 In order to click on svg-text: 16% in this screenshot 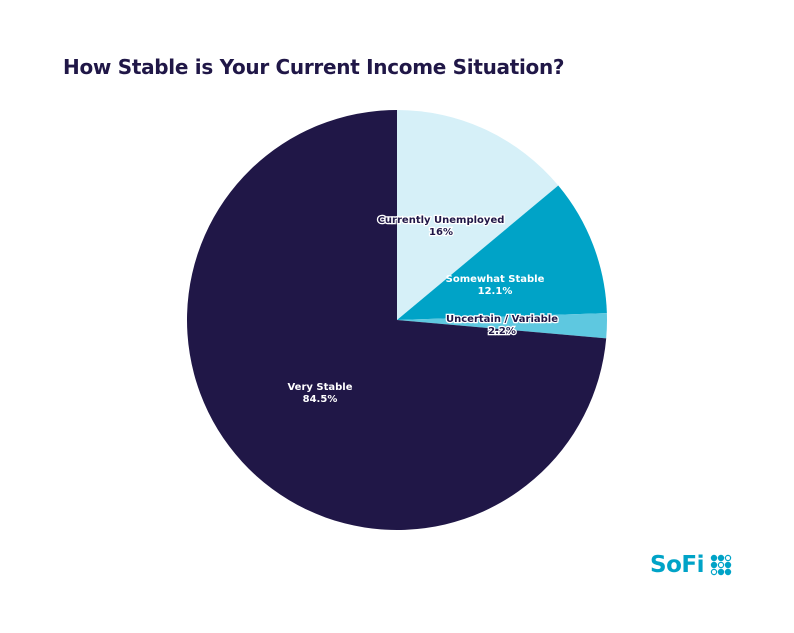, I will do `click(441, 232)`.